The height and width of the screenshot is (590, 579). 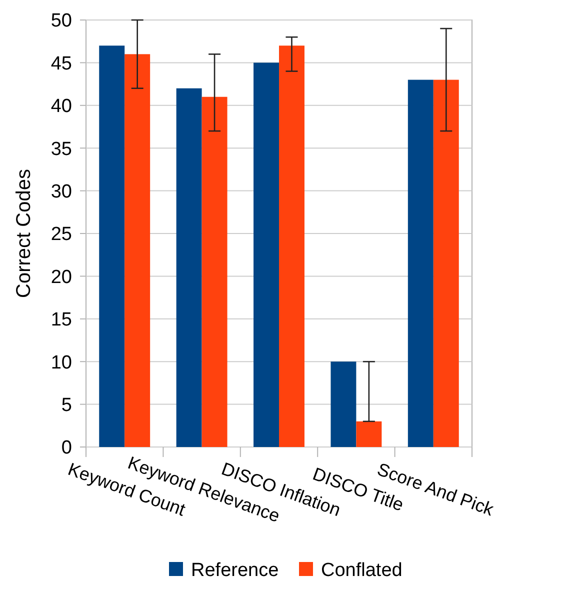 I want to click on legend-label: Reference, so click(x=235, y=570).